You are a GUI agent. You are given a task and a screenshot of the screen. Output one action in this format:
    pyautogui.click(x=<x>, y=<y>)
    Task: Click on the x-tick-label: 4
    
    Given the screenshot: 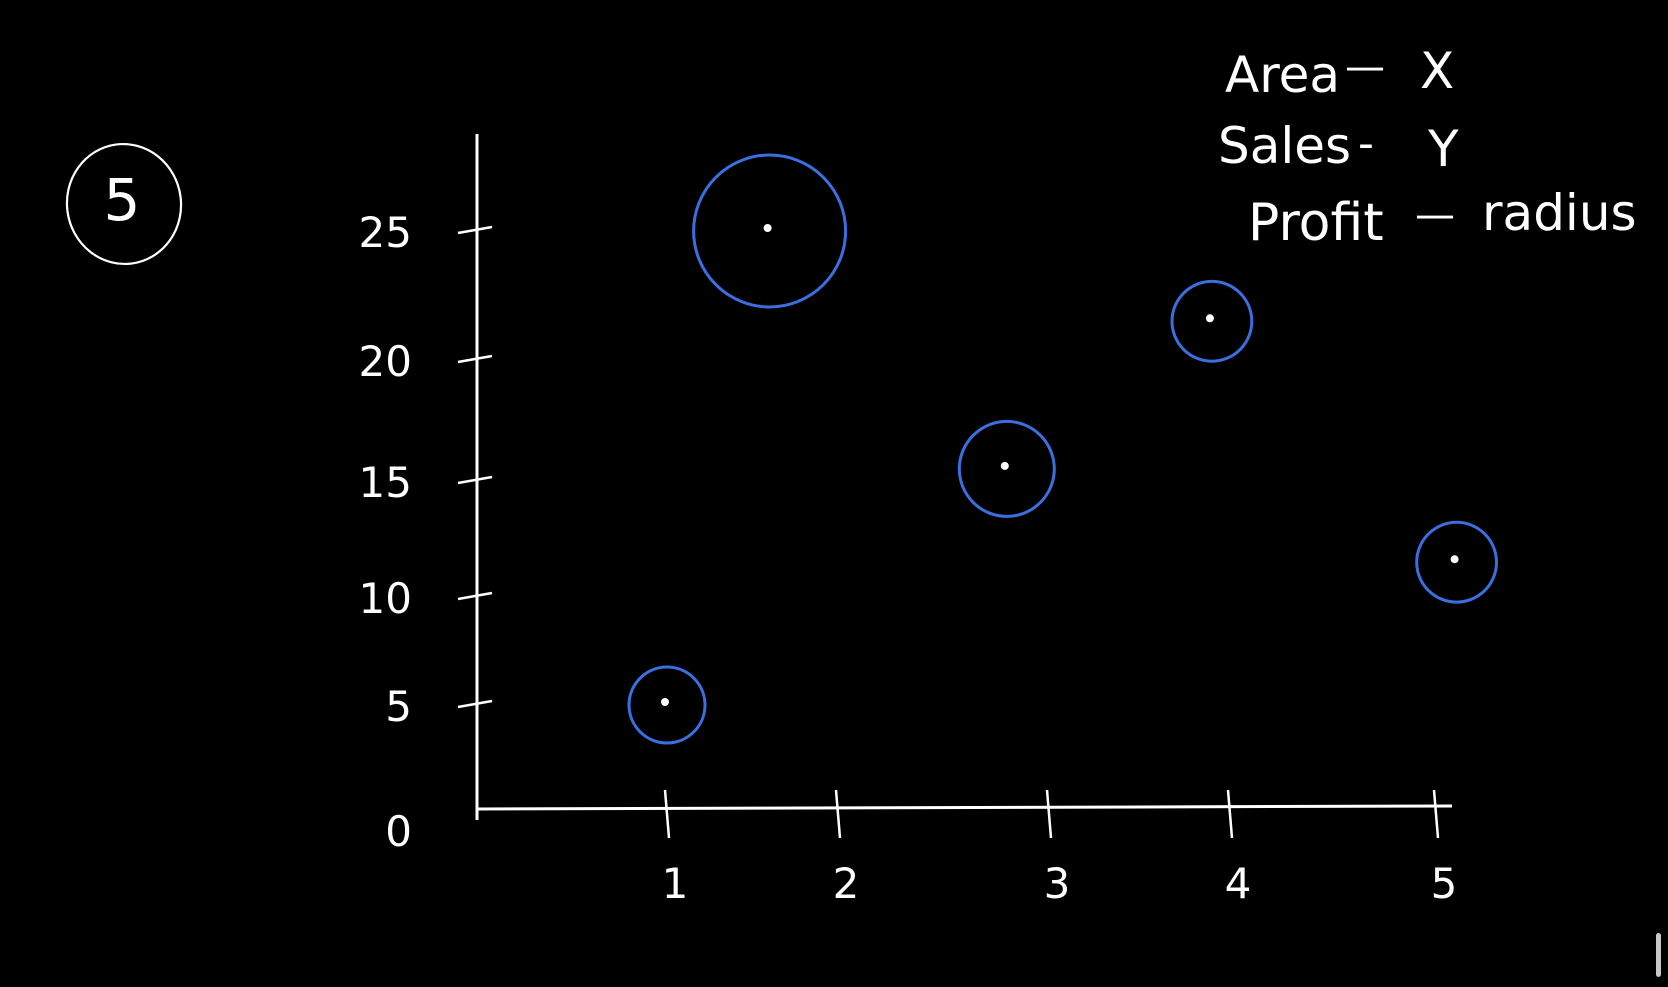 What is the action you would take?
    pyautogui.click(x=1238, y=883)
    